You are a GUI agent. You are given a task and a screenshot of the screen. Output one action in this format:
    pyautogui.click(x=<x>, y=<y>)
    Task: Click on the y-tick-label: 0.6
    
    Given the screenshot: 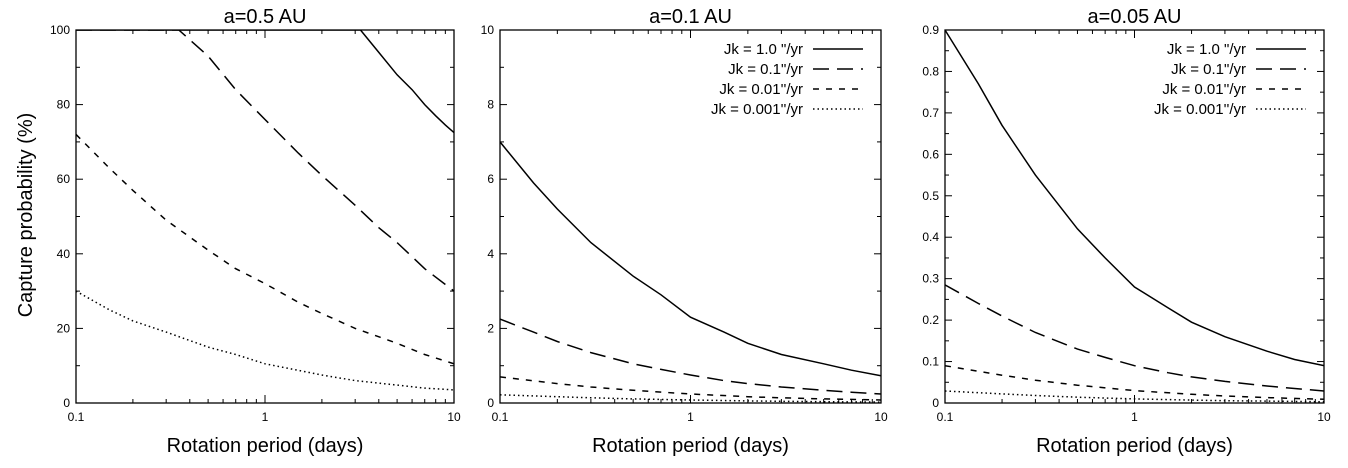 What is the action you would take?
    pyautogui.click(x=930, y=154)
    